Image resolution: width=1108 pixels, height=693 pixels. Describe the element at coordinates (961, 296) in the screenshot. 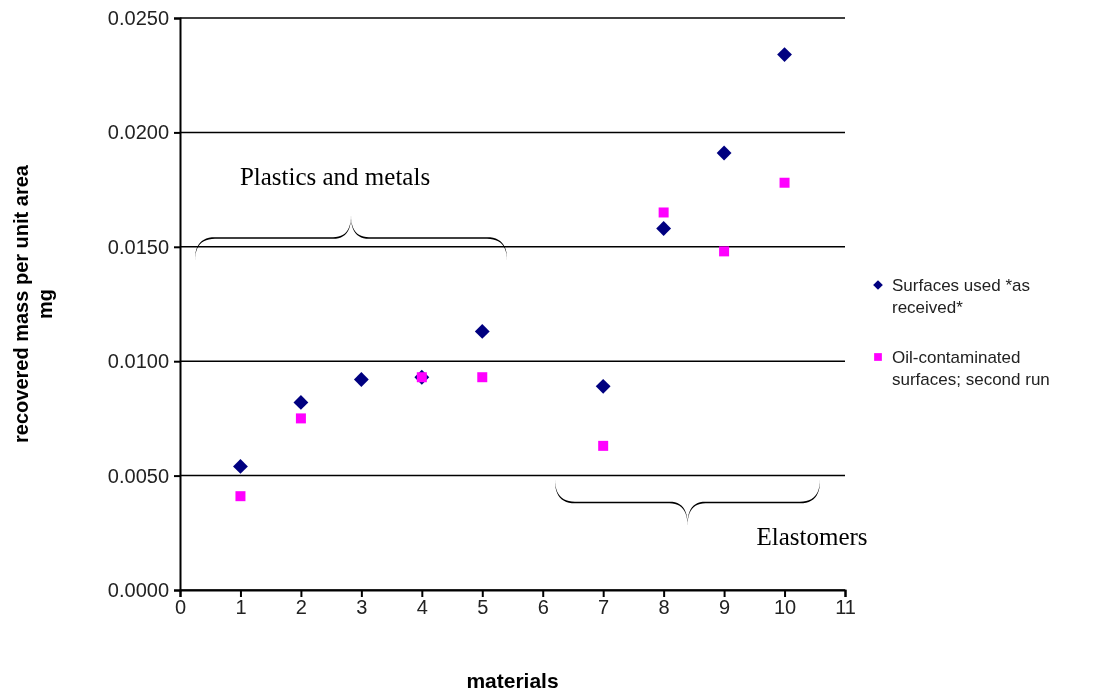

I see `text: Surfaces used *as received*` at that location.